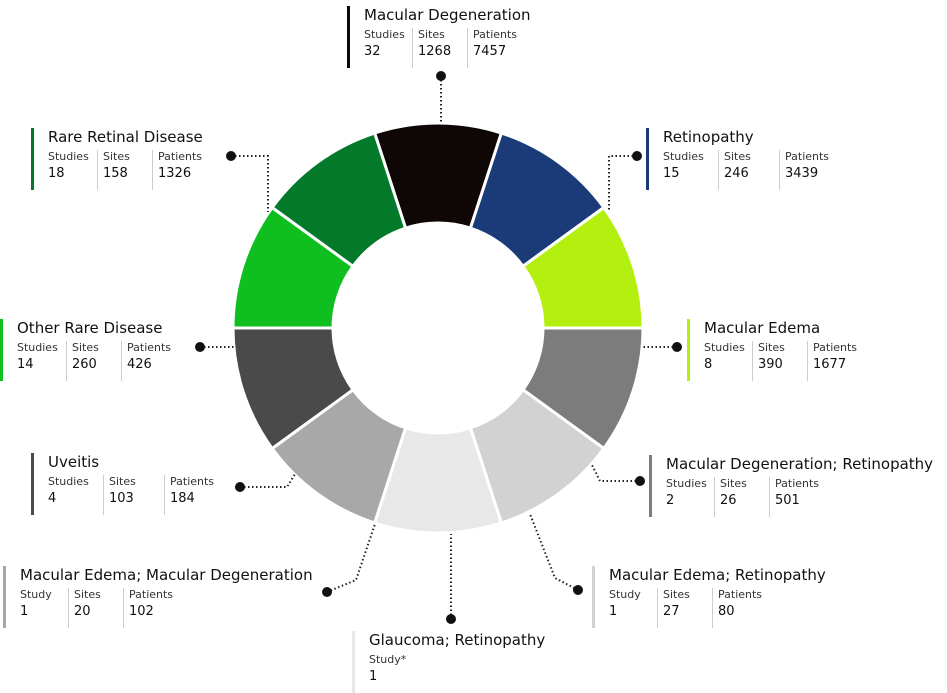 This screenshot has height=693, width=947. What do you see at coordinates (431, 48) in the screenshot?
I see `stat: Sites 1268` at bounding box center [431, 48].